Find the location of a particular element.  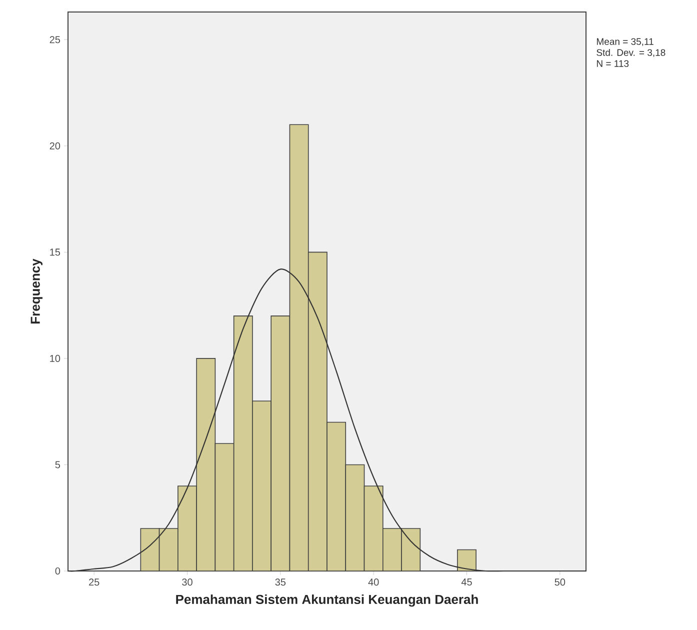

y-tick-label: 0 is located at coordinates (57, 571).